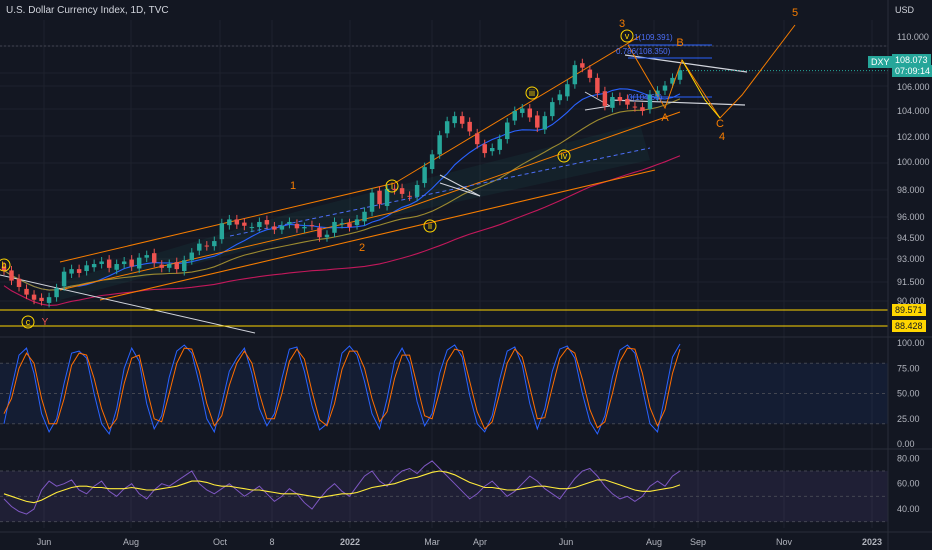 The width and height of the screenshot is (932, 550). I want to click on price-tick-label: 110.000, so click(913, 37).